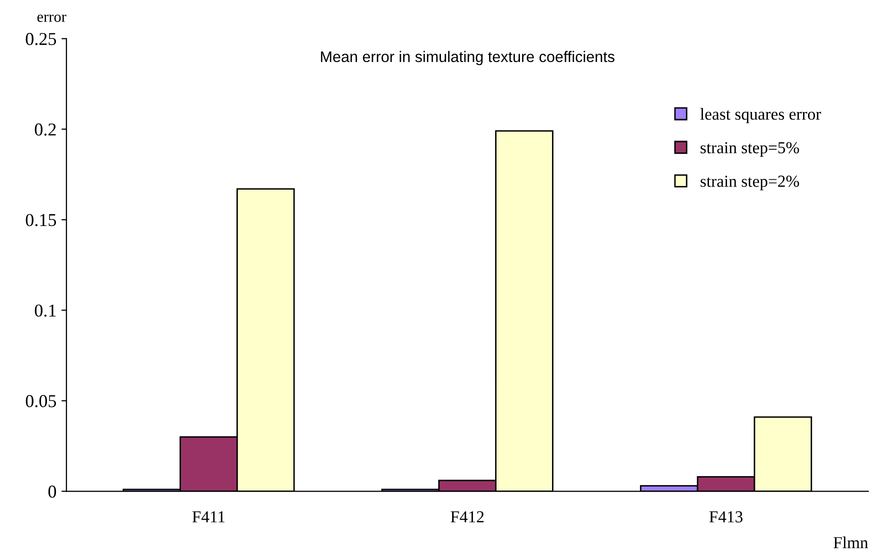  What do you see at coordinates (467, 516) in the screenshot?
I see `x-tick-label: F412` at bounding box center [467, 516].